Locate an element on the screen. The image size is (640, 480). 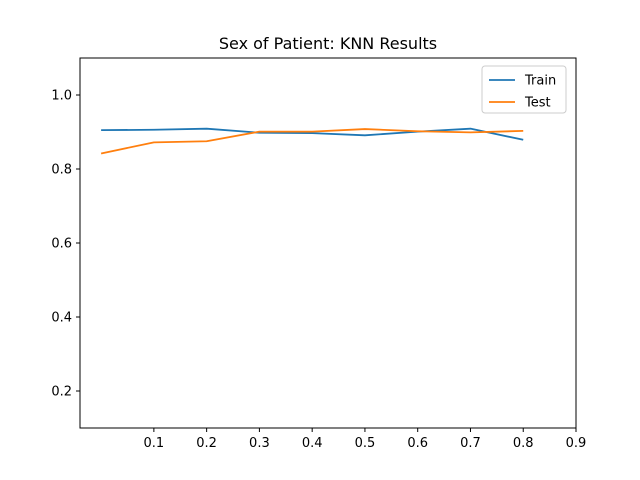
y-tick-label: 0.2 is located at coordinates (61, 392).